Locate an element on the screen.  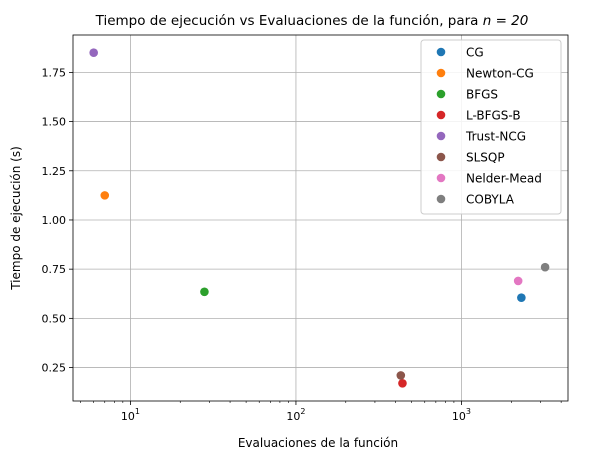
y-tick-label: 0.25 is located at coordinates (54, 368).